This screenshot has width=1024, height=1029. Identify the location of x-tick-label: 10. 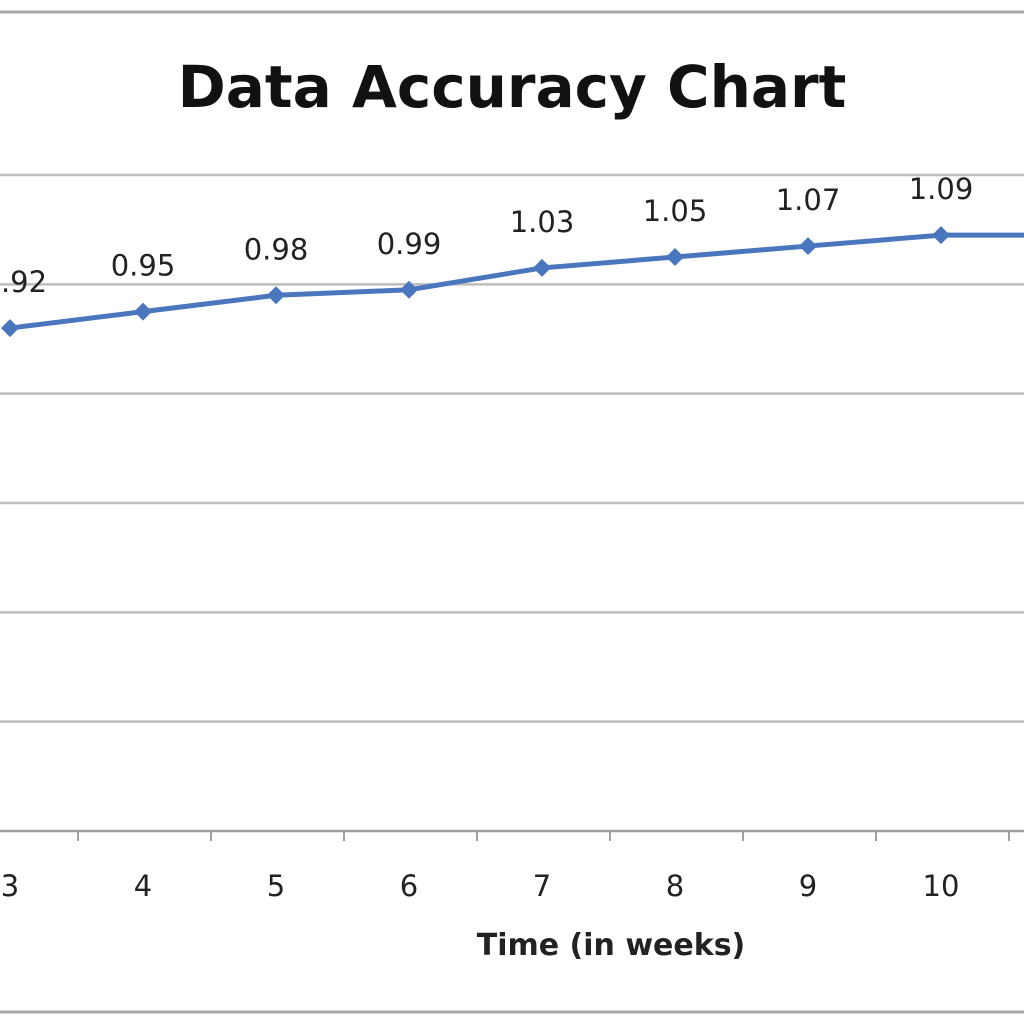
(941, 886).